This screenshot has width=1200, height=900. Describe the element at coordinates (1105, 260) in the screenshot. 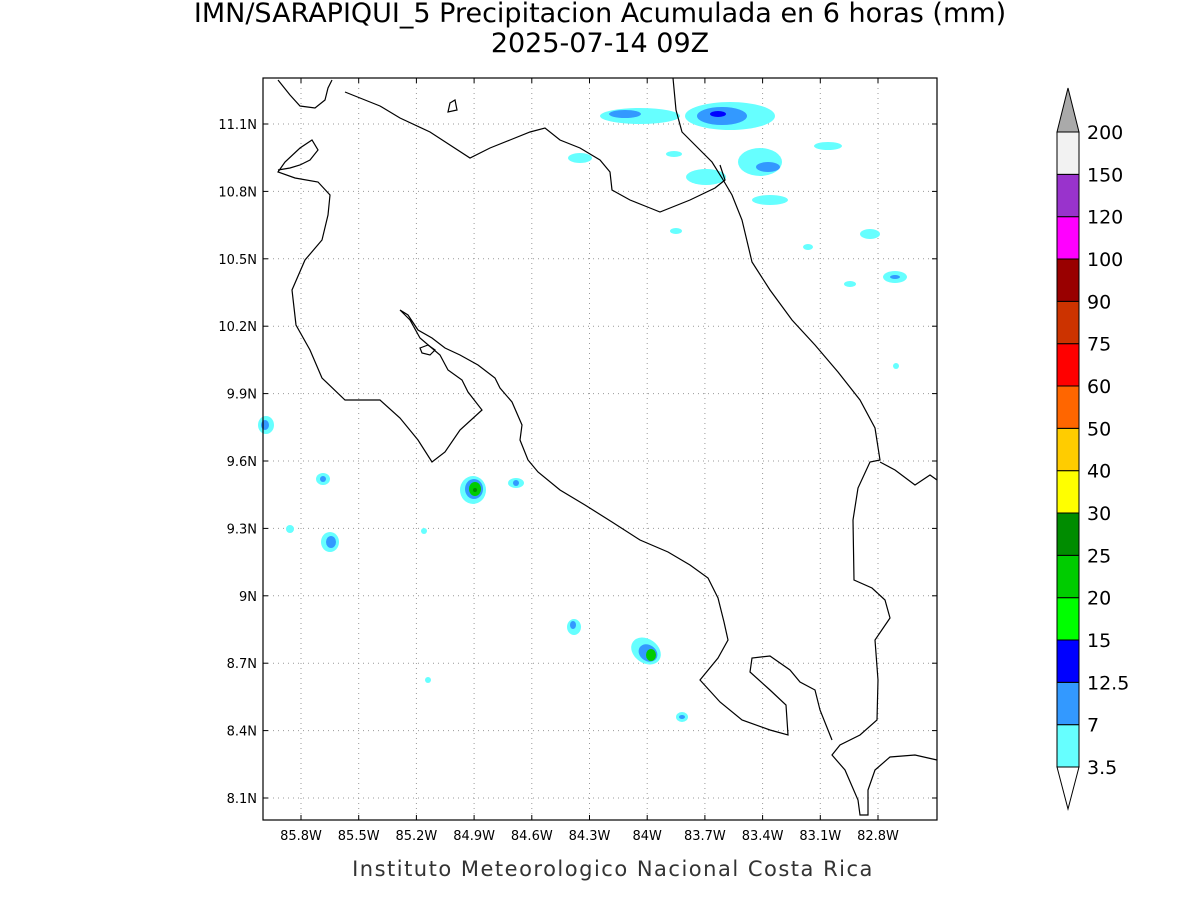

I see `colorbar-label: 100` at that location.